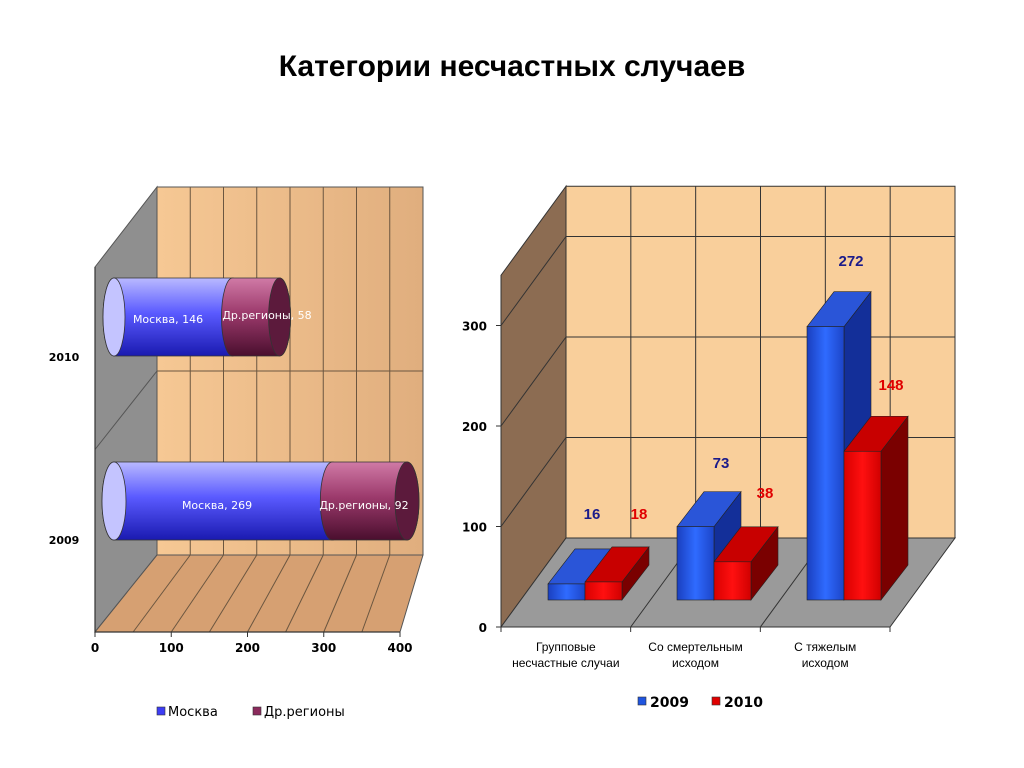 This screenshot has height=768, width=1024. I want to click on legend-regions-swatch, so click(257, 711).